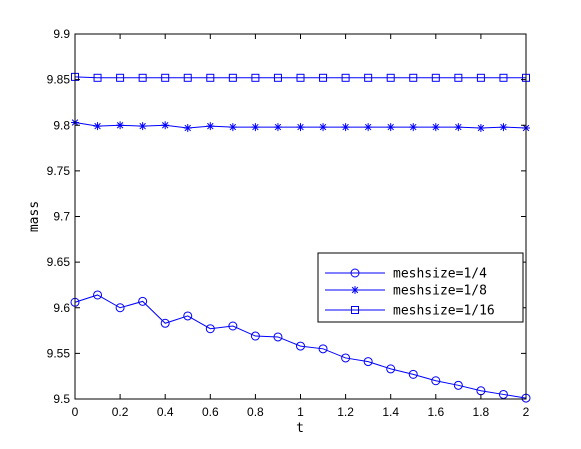 This screenshot has width=581, height=449. I want to click on series-line-square, so click(300, 77).